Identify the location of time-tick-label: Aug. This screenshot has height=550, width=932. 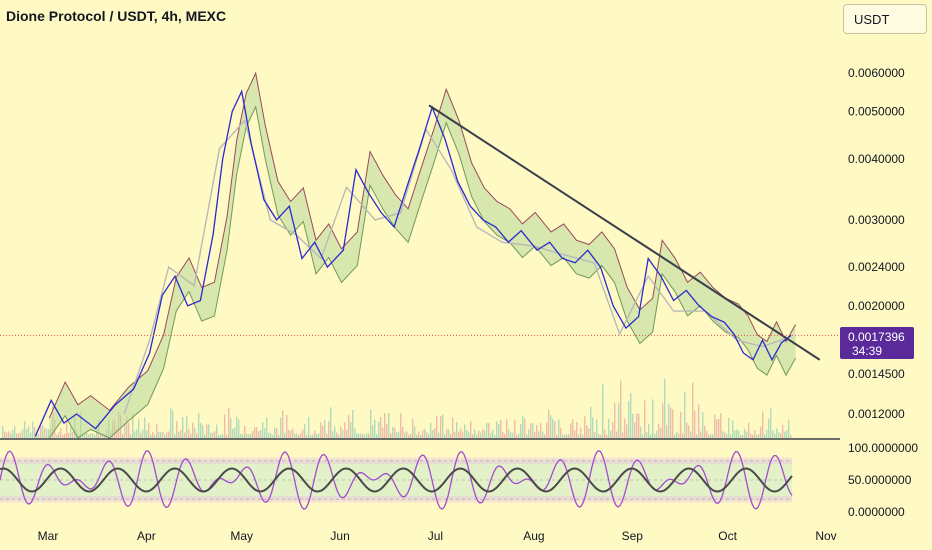
(533, 536).